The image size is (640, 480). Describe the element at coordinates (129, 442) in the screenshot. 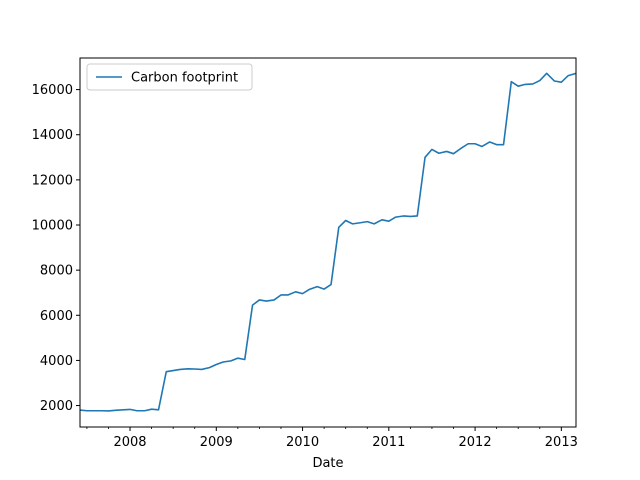

I see `x-tick-label: 2008` at that location.